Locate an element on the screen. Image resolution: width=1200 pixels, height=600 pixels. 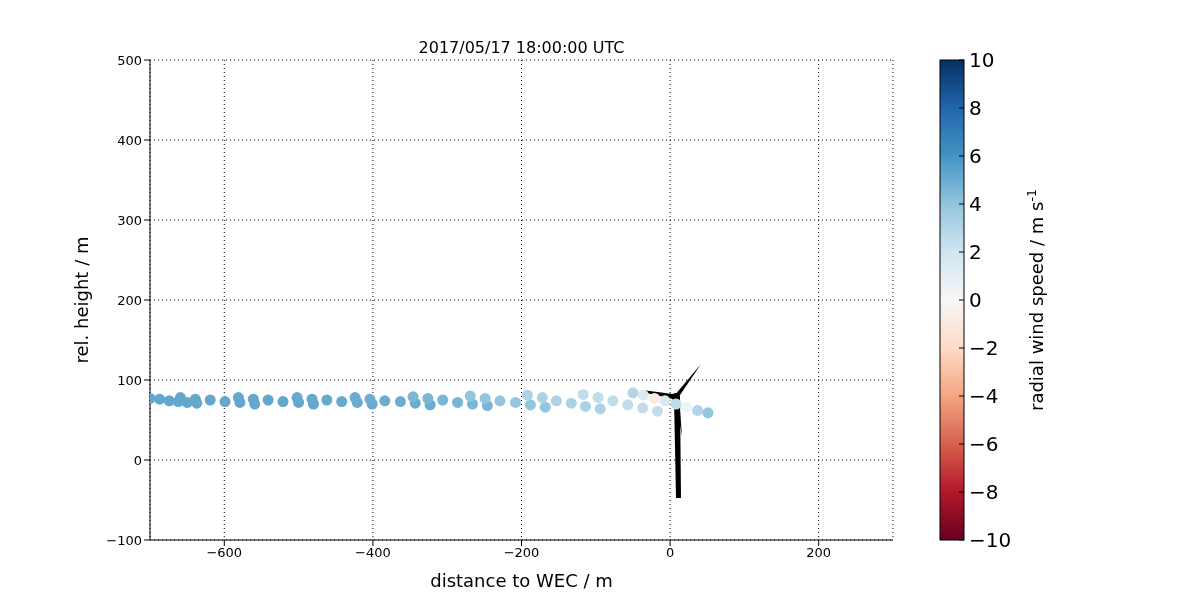
color-bar-label: 2 is located at coordinates (975, 252).